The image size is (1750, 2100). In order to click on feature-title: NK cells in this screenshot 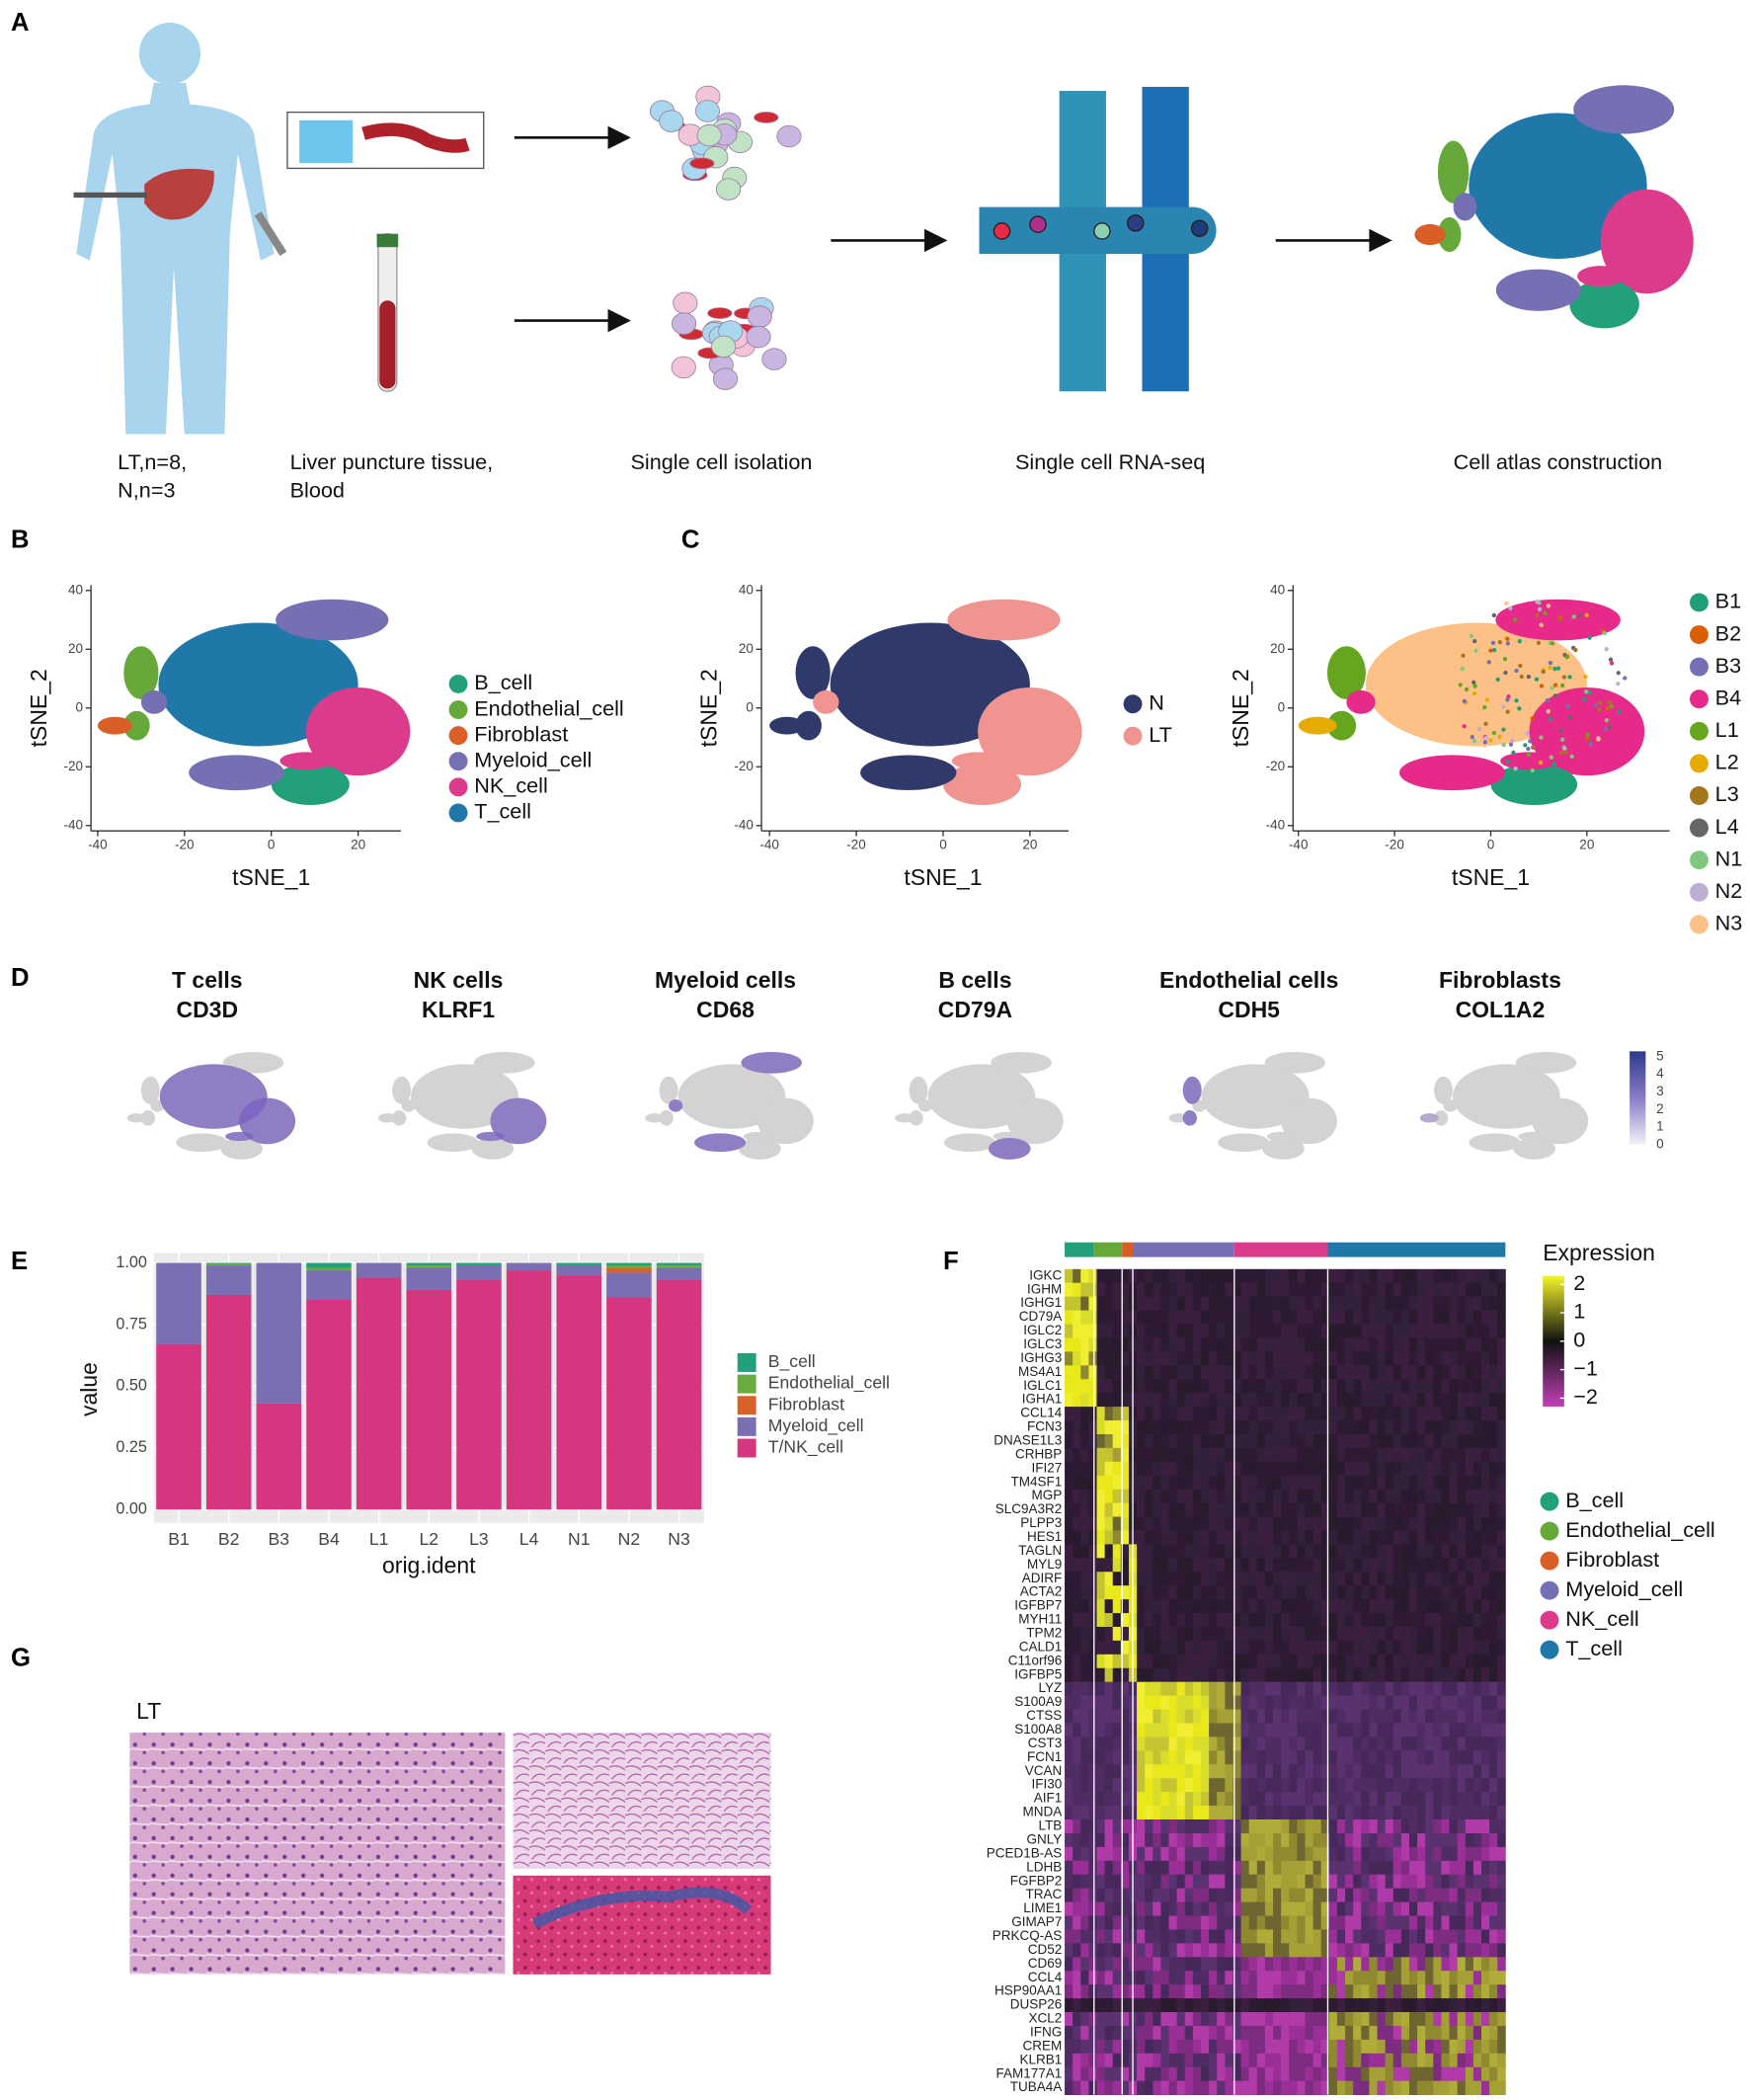, I will do `click(459, 980)`.